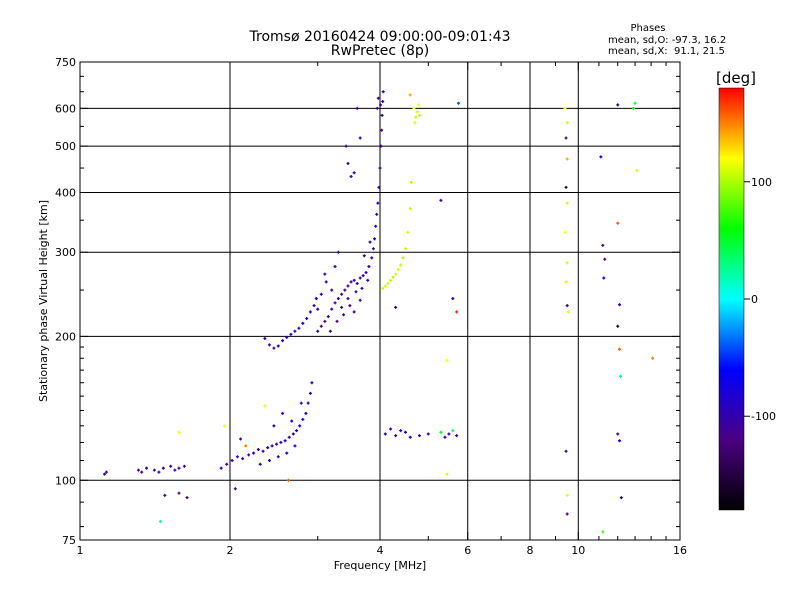  What do you see at coordinates (578, 550) in the screenshot?
I see `x-tick-label: 10` at bounding box center [578, 550].